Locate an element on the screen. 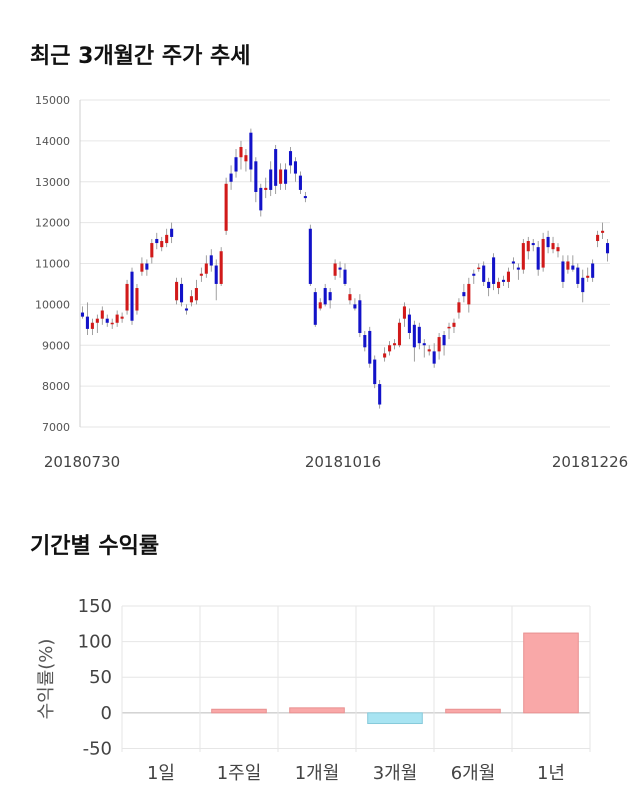 The image size is (640, 810). returns-x-tick-label: 3개월 is located at coordinates (395, 773).